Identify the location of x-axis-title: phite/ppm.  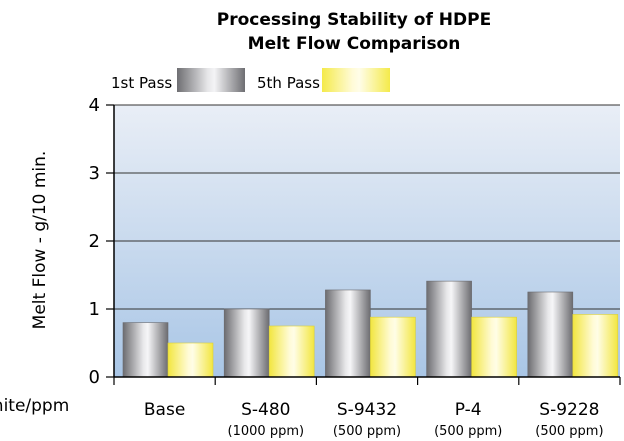
(35, 406).